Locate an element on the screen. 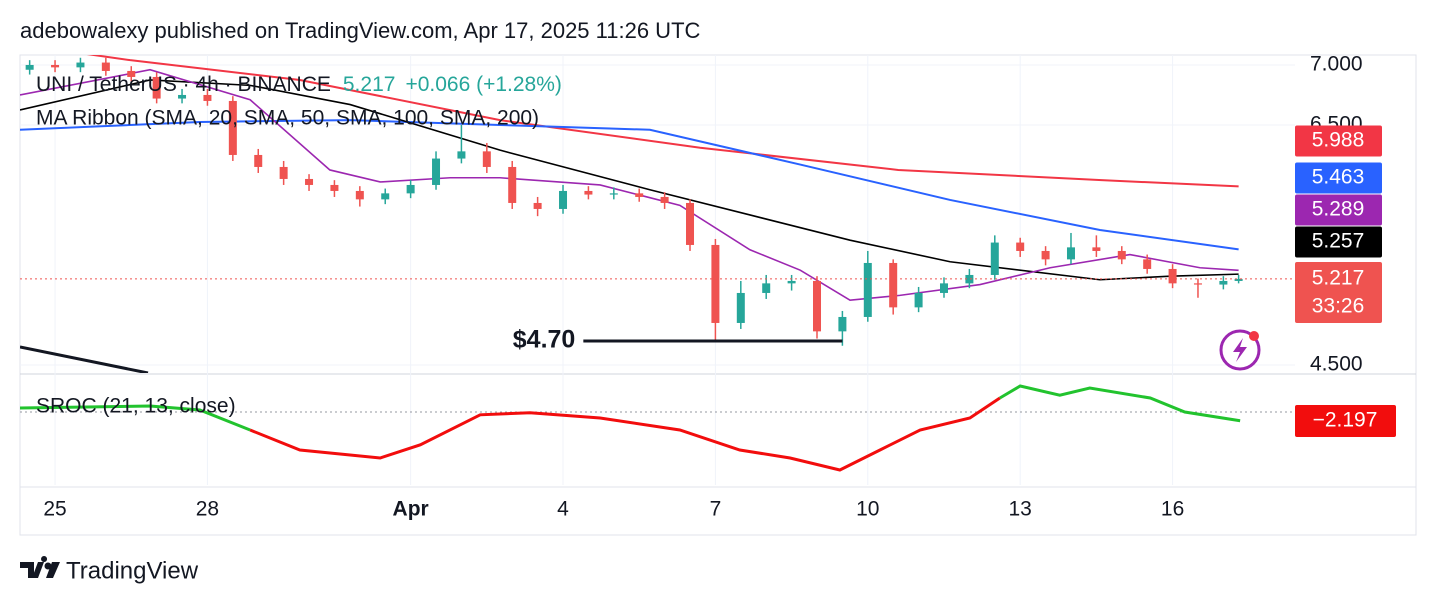 This screenshot has height=606, width=1436. symbol-name: UNI / TetherUS · 4h · BINANCE is located at coordinates (183, 84).